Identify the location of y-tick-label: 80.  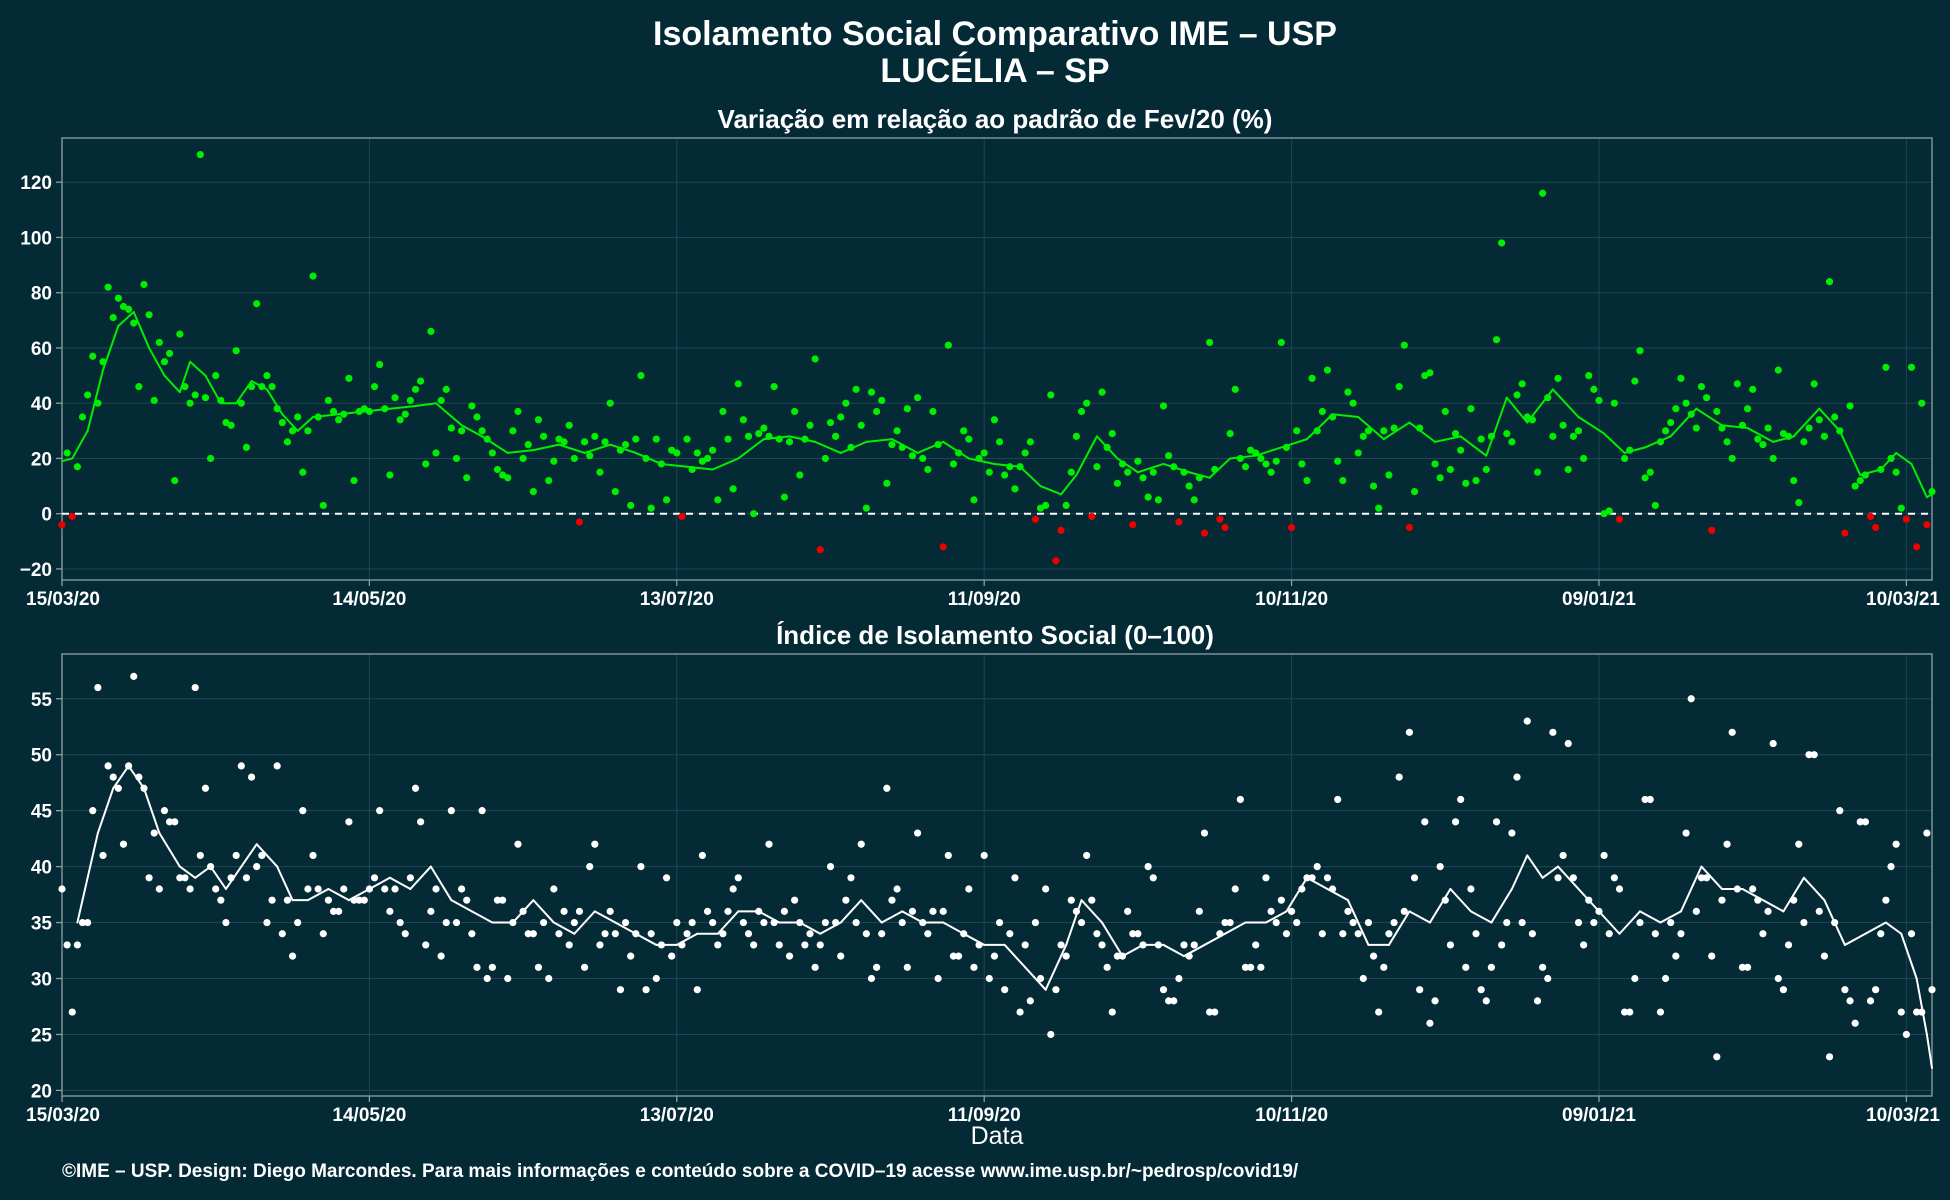
(41, 294).